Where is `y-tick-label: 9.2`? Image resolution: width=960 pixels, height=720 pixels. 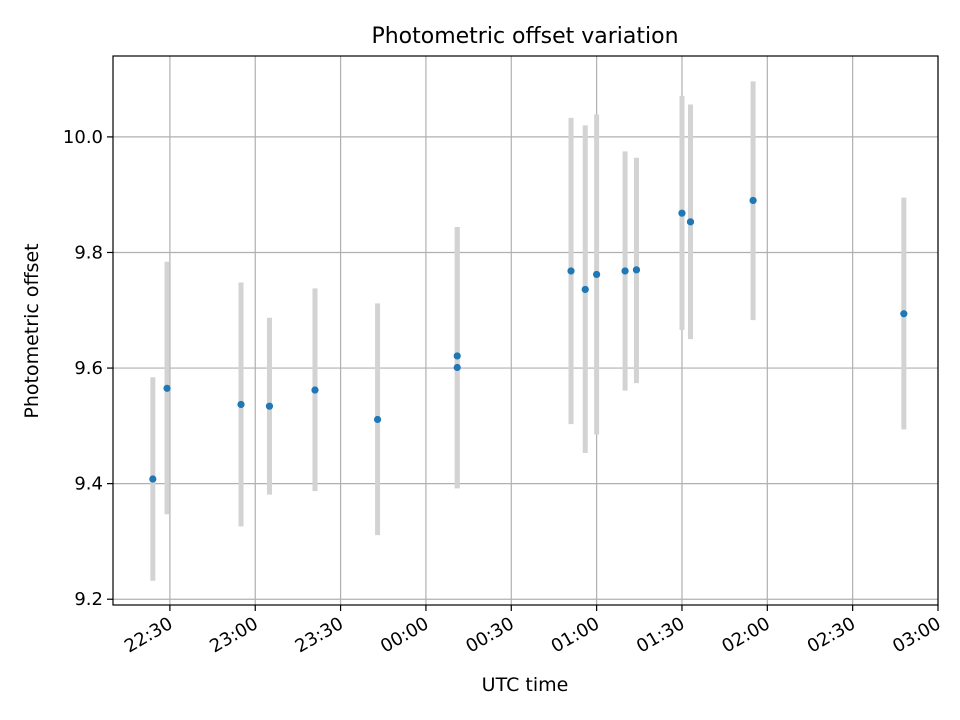 y-tick-label: 9.2 is located at coordinates (88, 599).